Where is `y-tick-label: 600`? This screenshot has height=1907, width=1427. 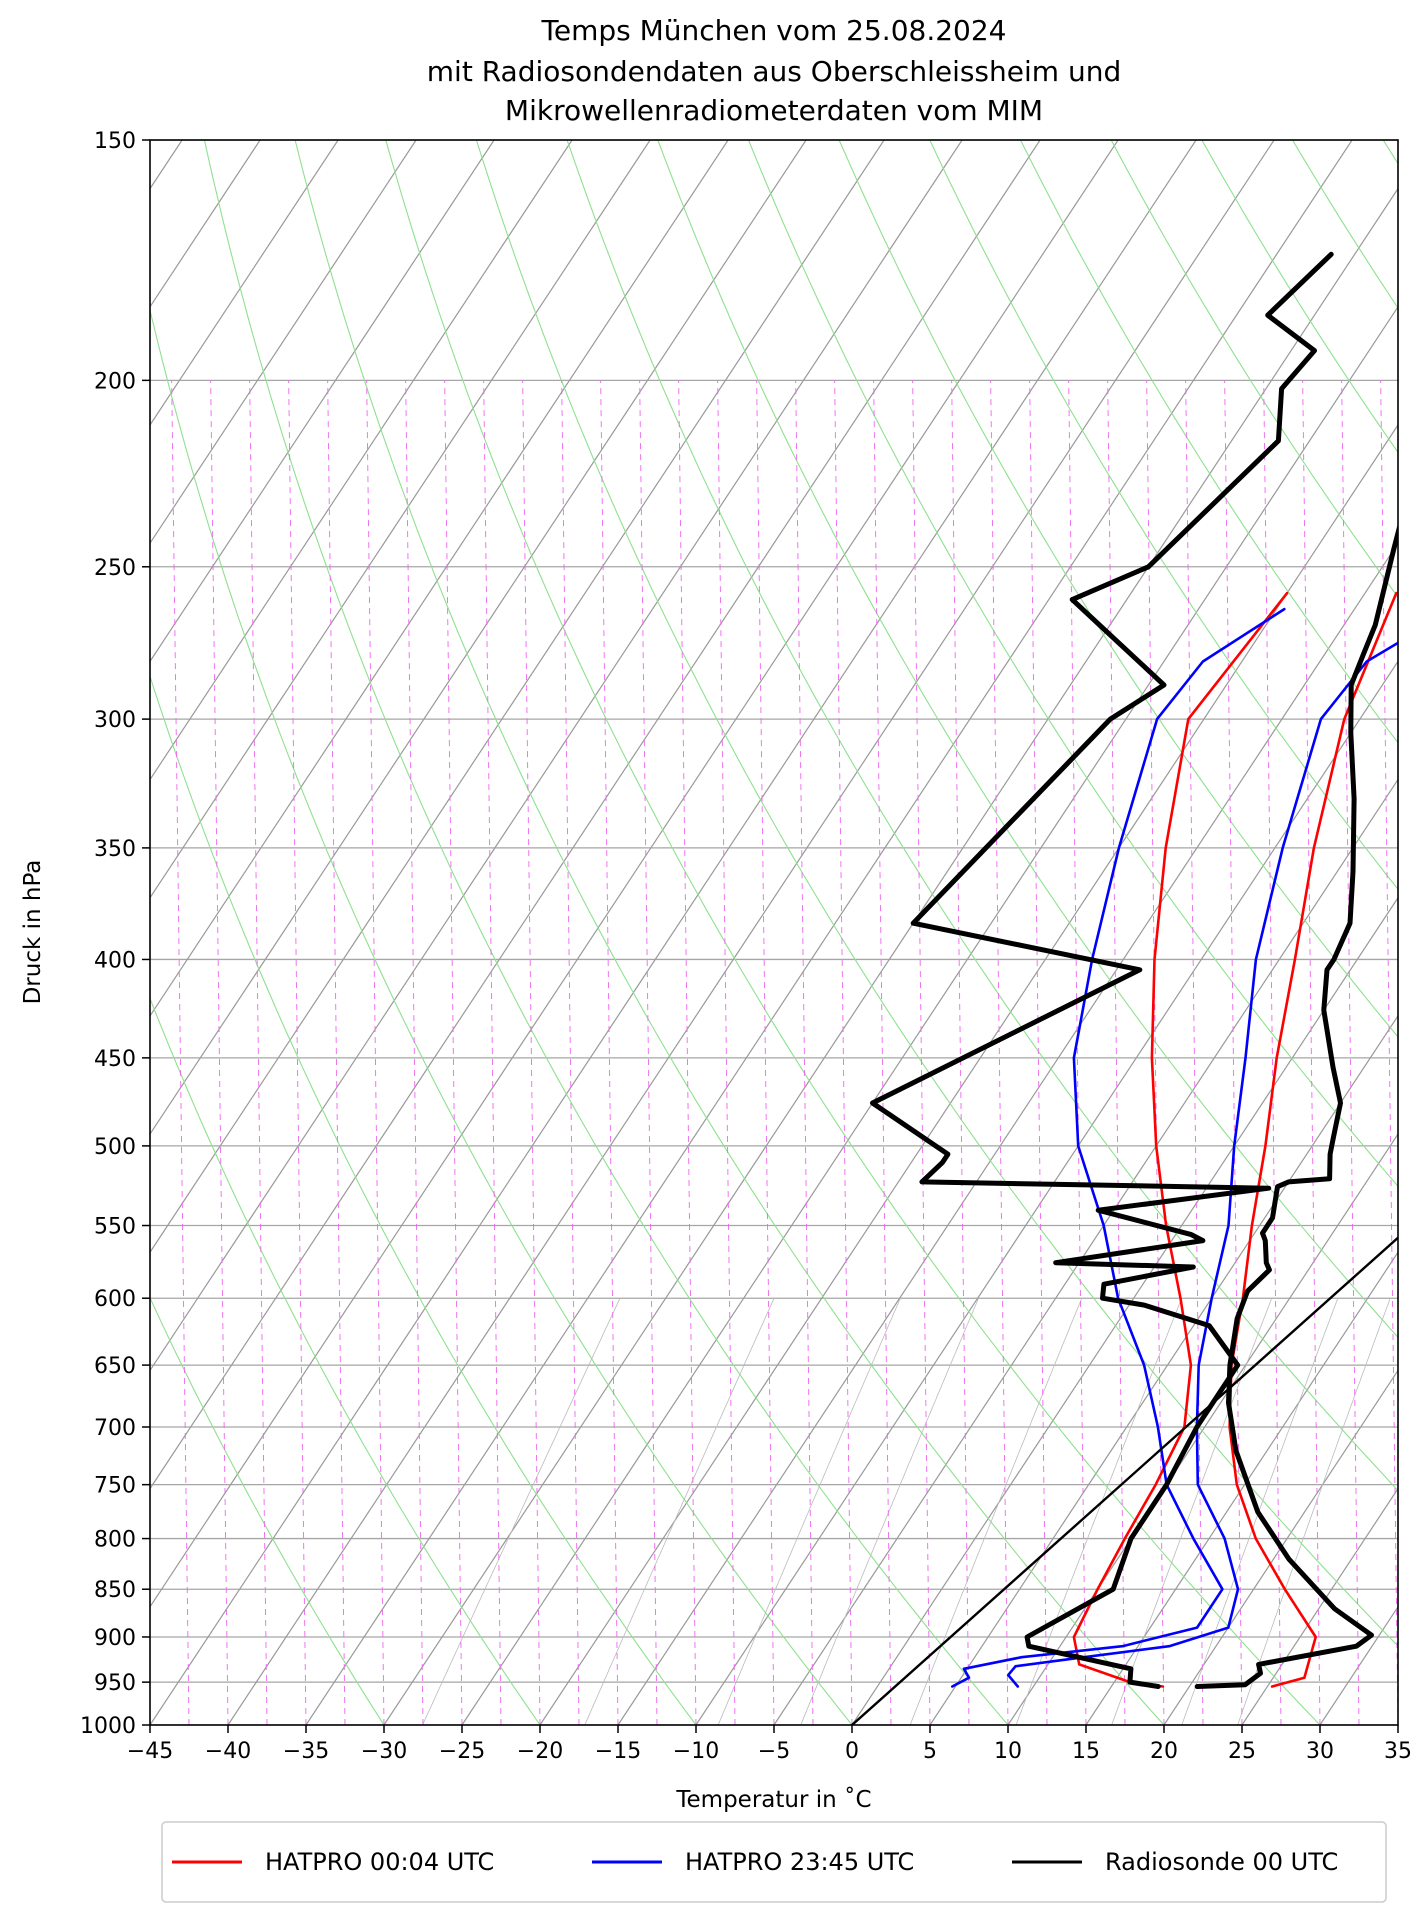
y-tick-label: 600 is located at coordinates (115, 1299).